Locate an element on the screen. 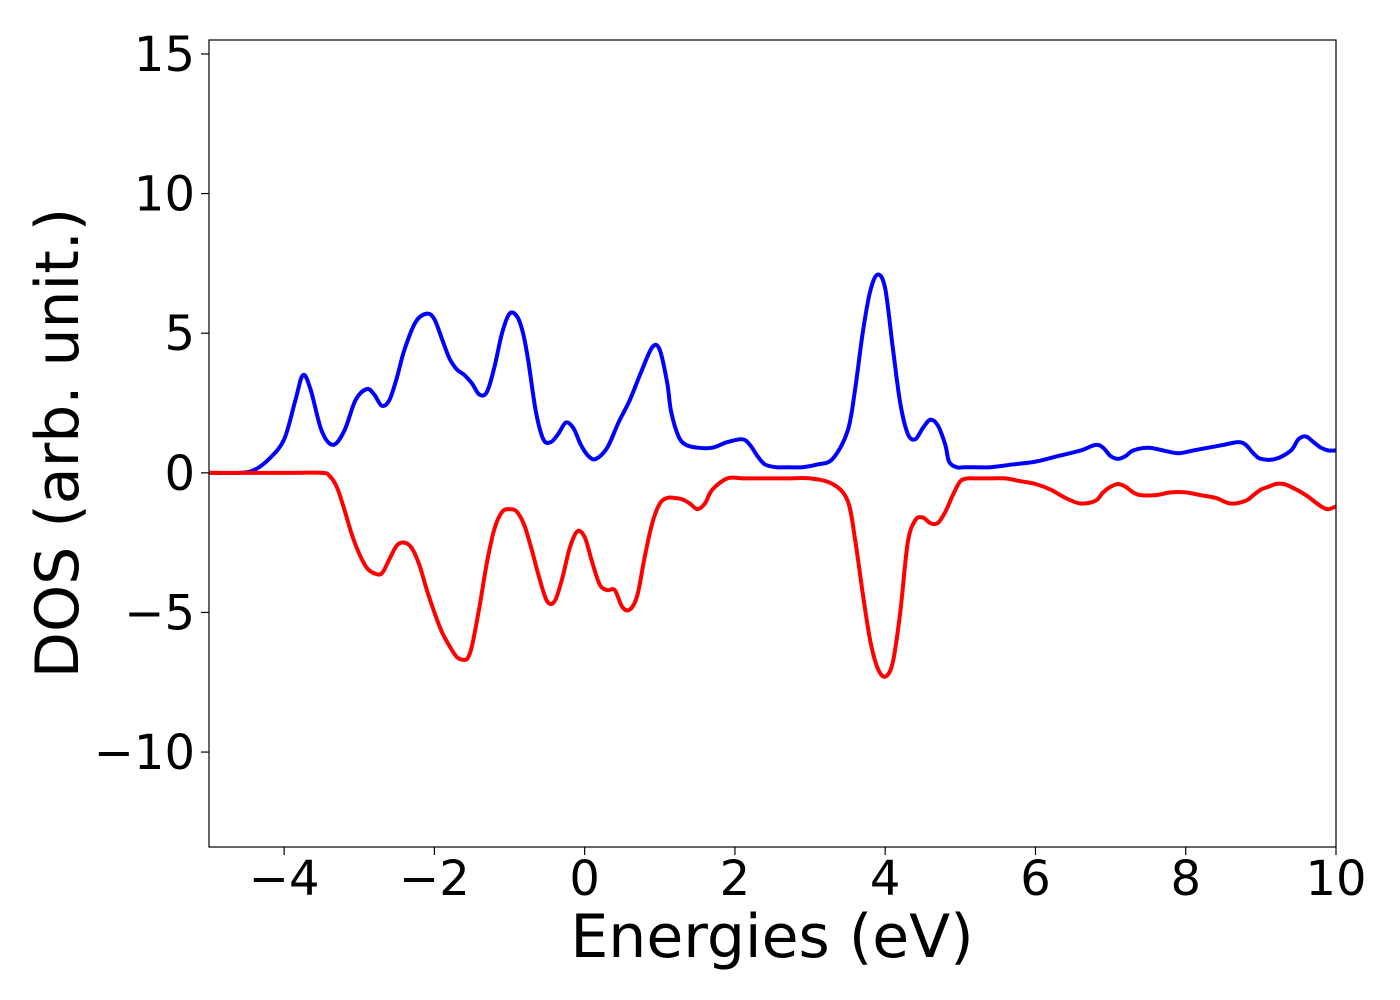 The width and height of the screenshot is (1400, 1000). x-tick-label: 6 is located at coordinates (1035, 879).